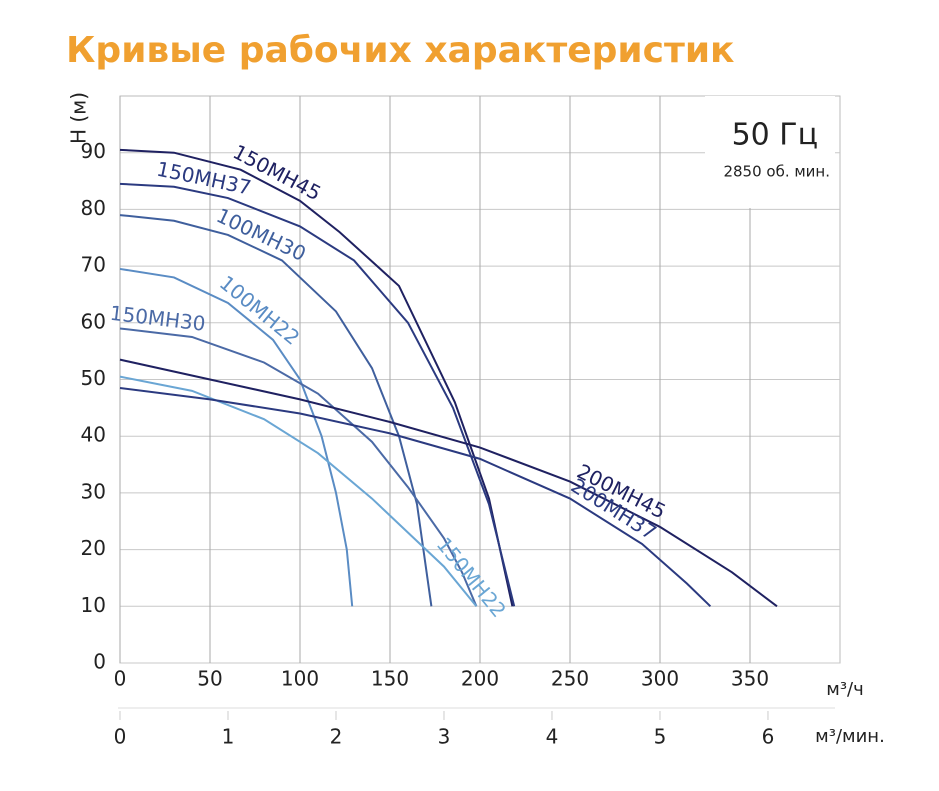  I want to click on x-tick-label: 250, so click(570, 679).